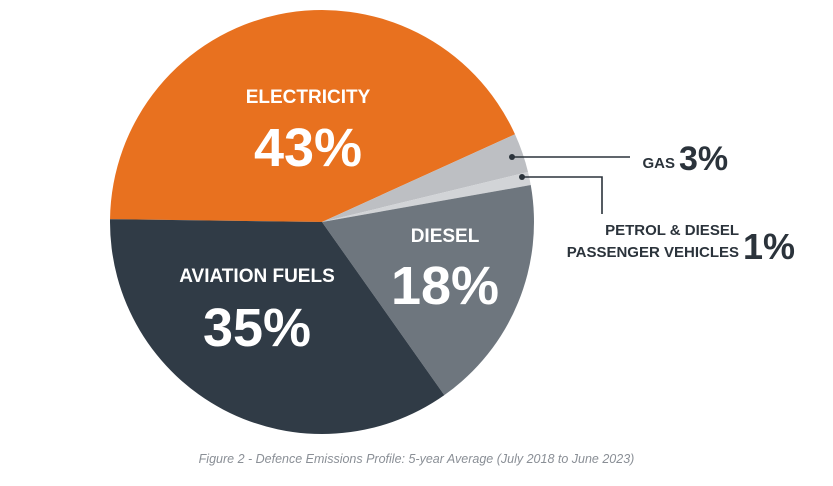 Image resolution: width=833 pixels, height=486 pixels. I want to click on petrol-leader-line, so click(562, 195).